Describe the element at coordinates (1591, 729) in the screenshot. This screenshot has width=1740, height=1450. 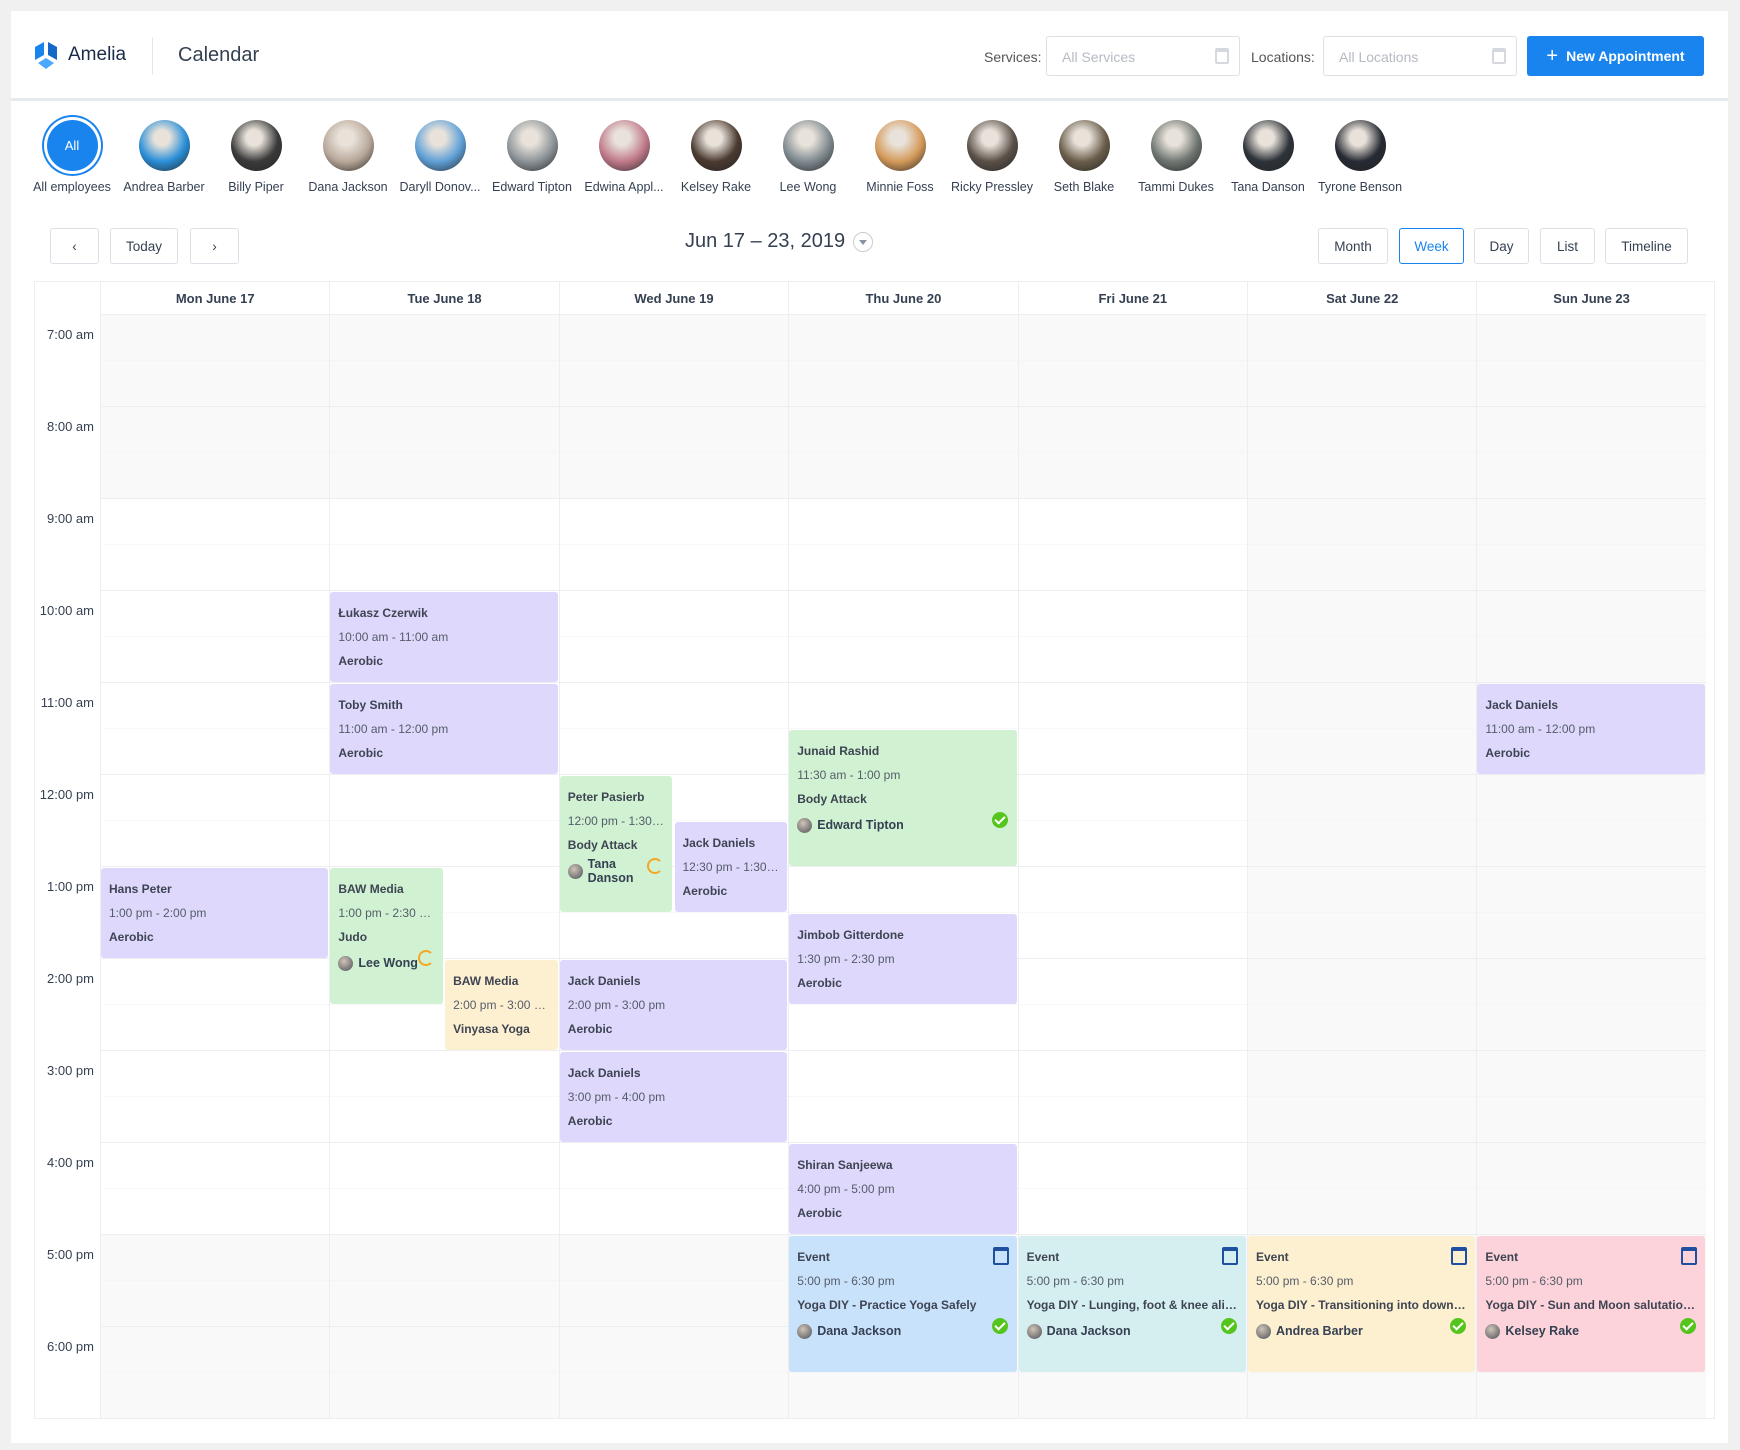
I see `appointment-block: Jack Daniels 11:00 am - 12:00 pm Aerobic` at that location.